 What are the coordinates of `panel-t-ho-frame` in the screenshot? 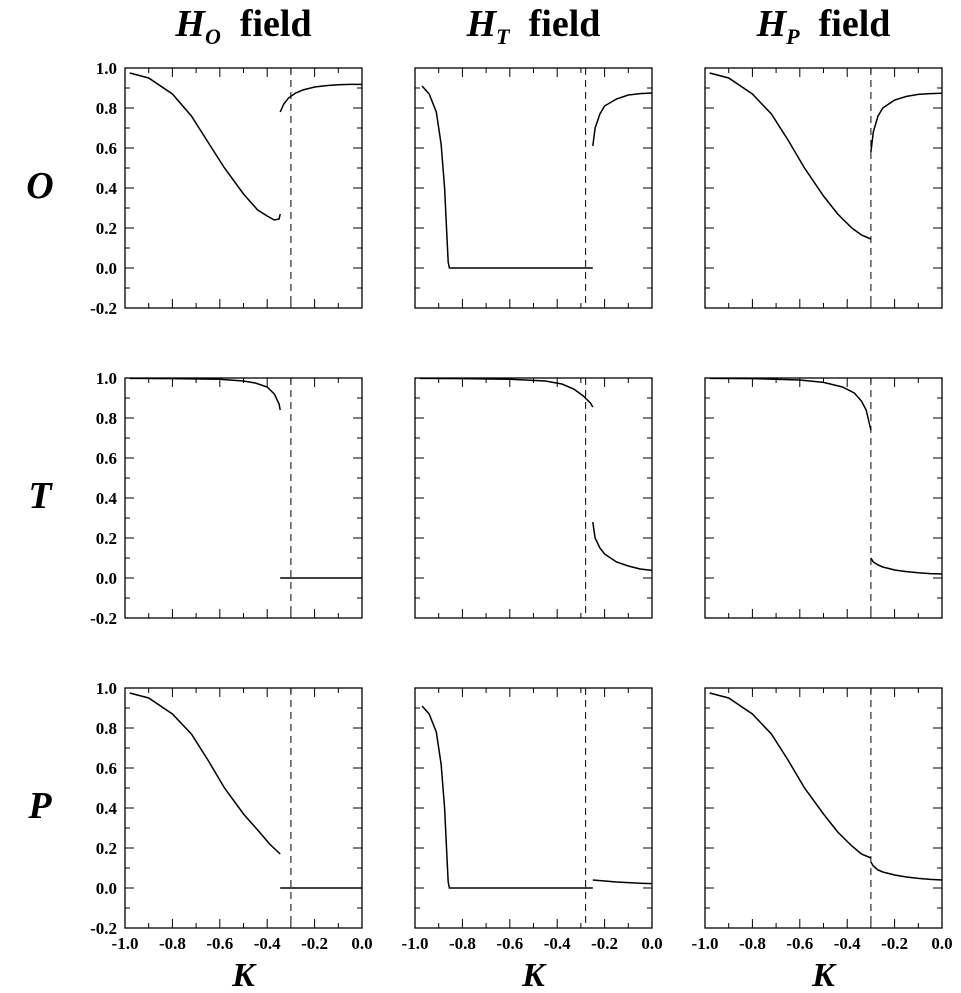 It's located at (243, 498).